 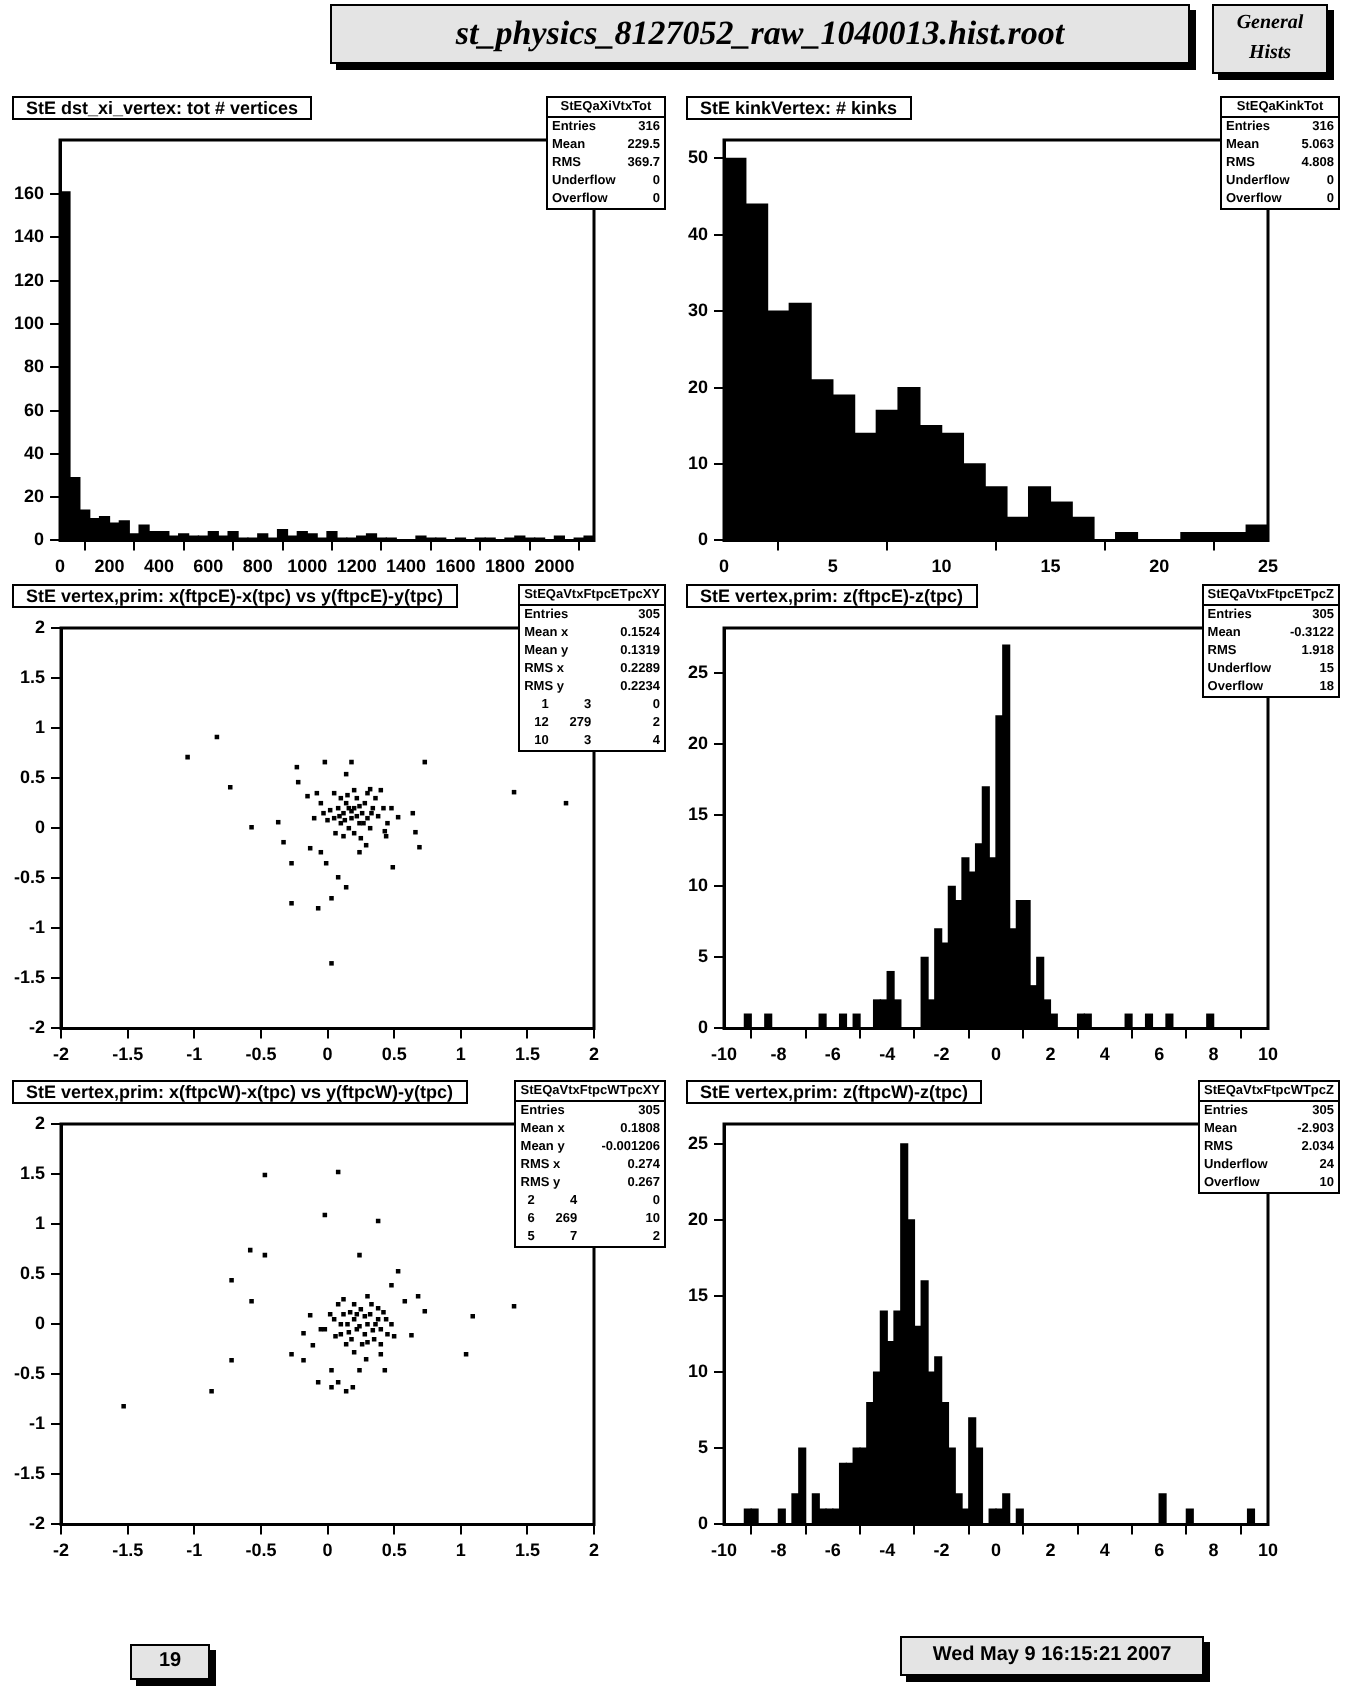 I want to click on chart-title: StE dst_xi_vertex: tot # vertices, so click(x=162, y=108).